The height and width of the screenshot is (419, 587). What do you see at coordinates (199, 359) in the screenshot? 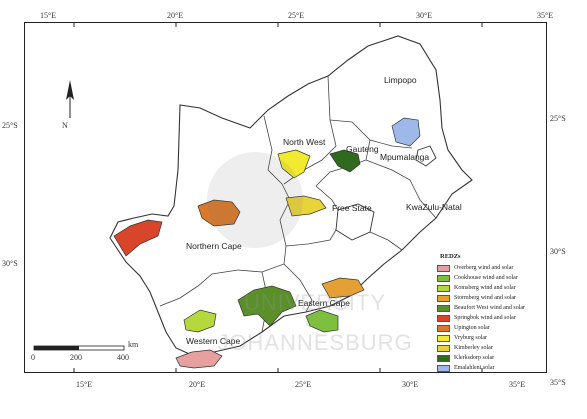
I see `redz-overberg` at bounding box center [199, 359].